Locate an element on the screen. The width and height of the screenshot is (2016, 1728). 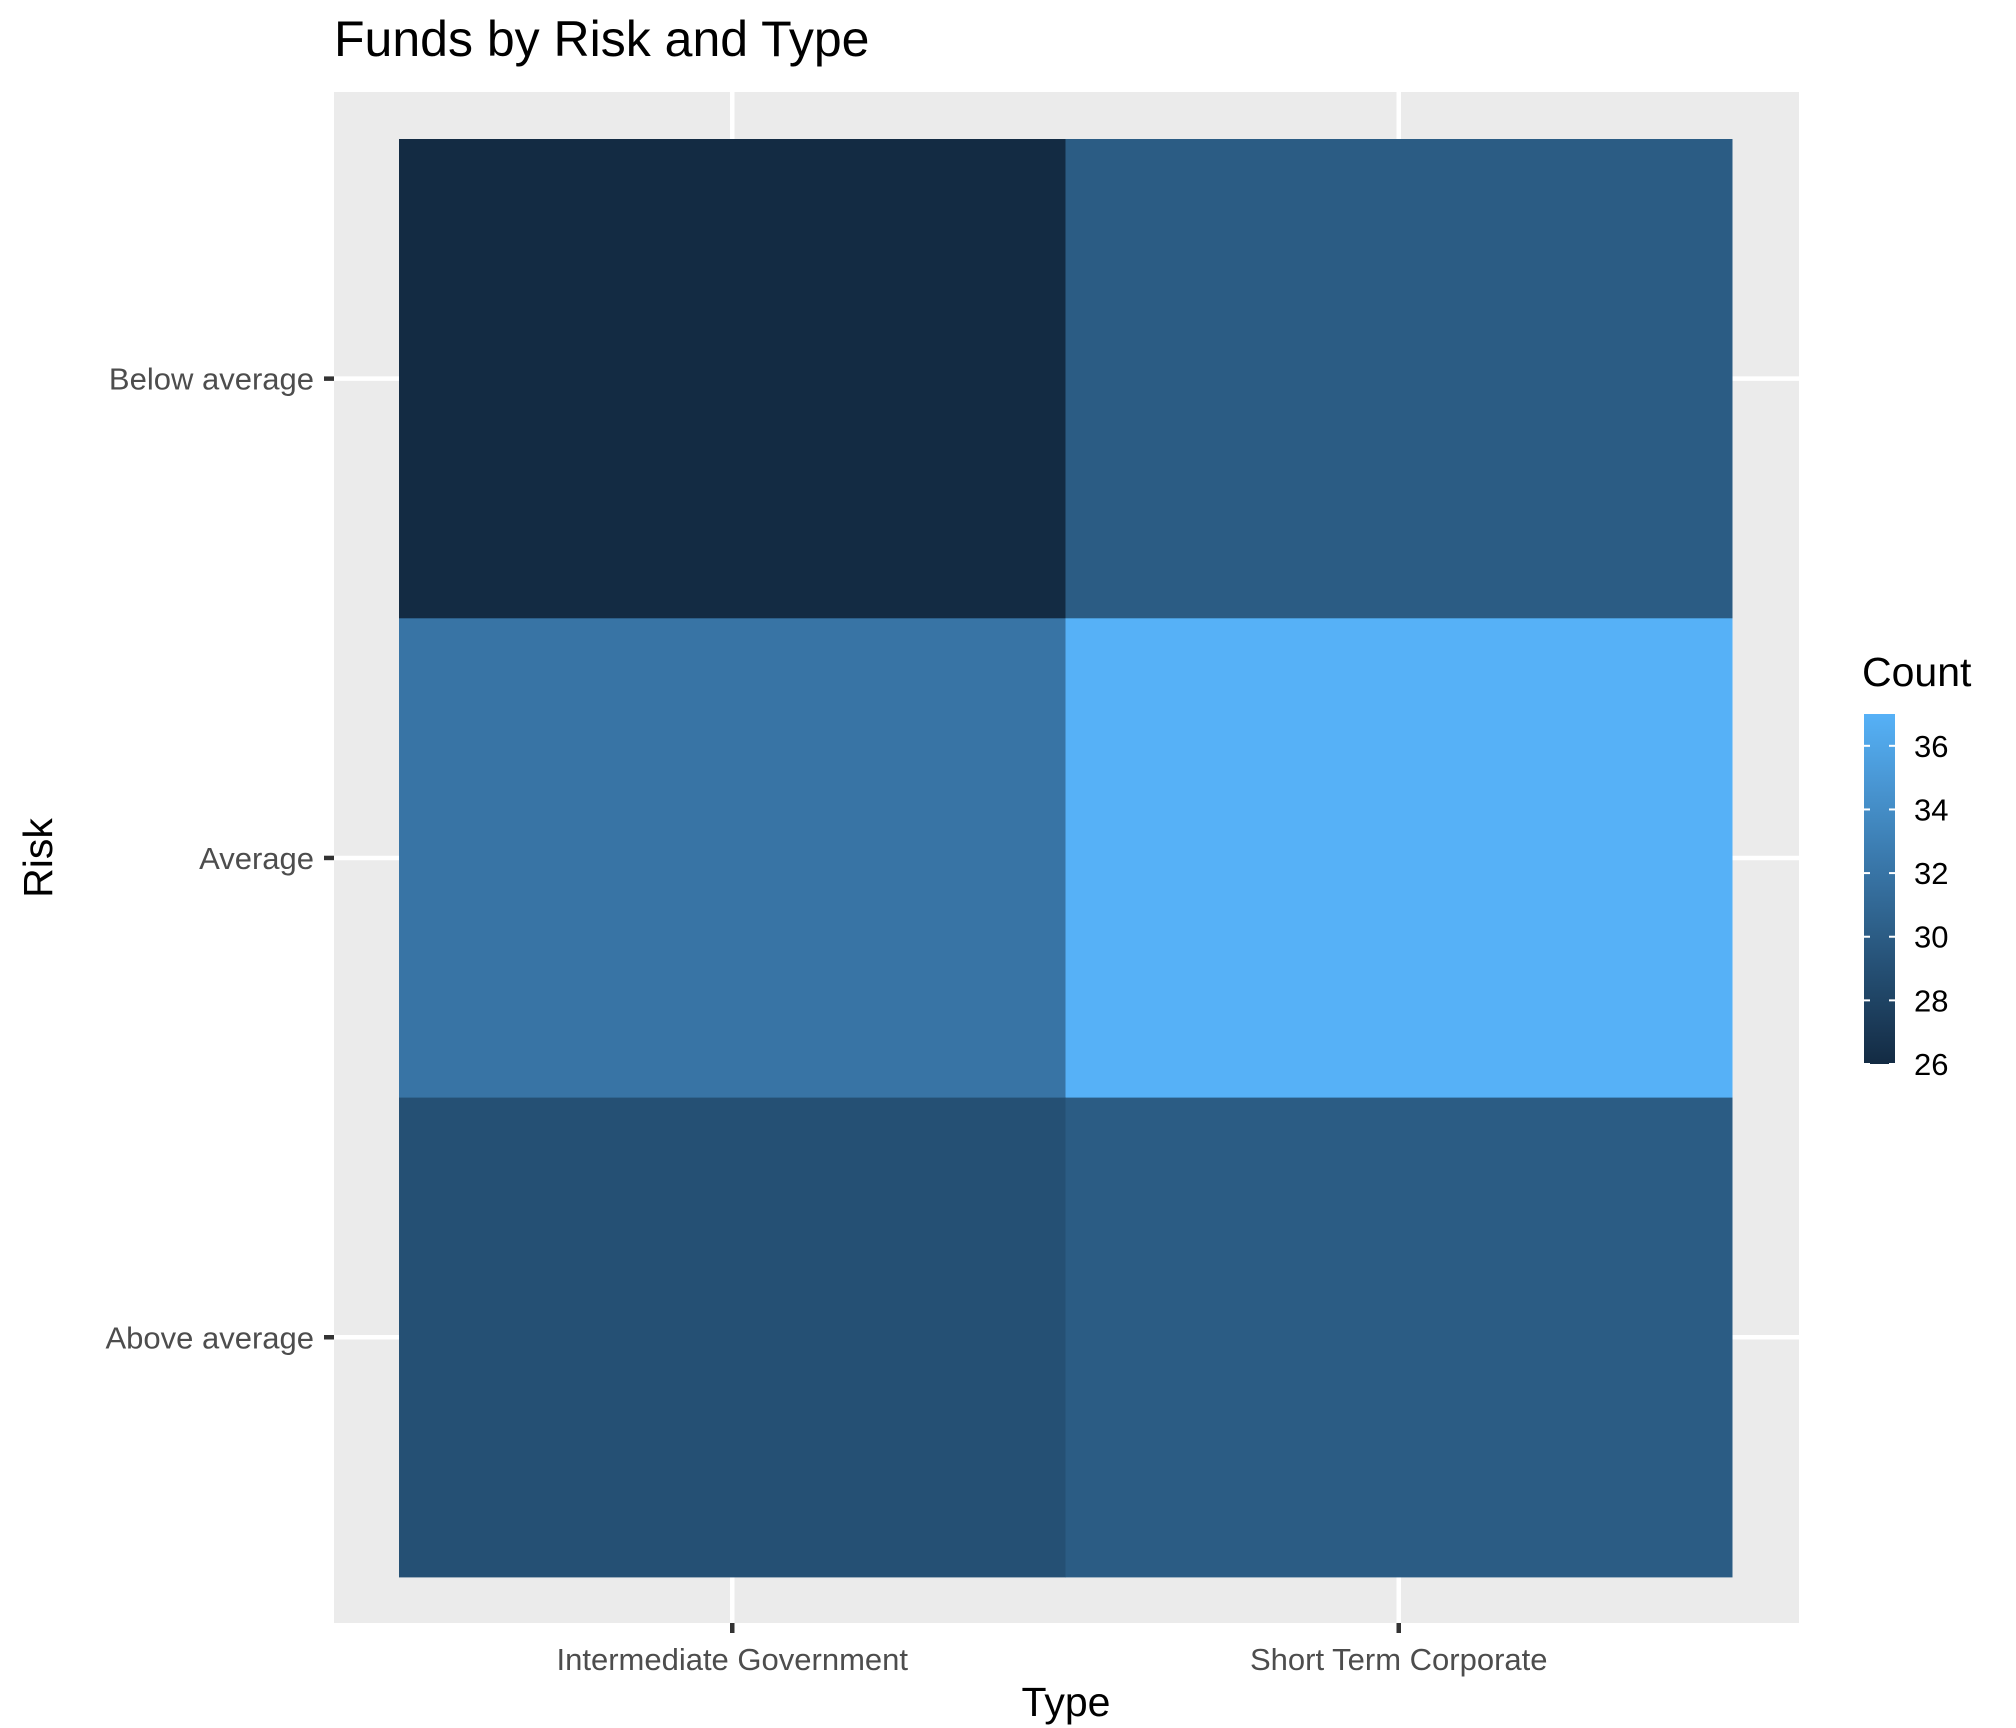
heatmap-cell-above-average-short-term-corporate is located at coordinates (1399, 1337).